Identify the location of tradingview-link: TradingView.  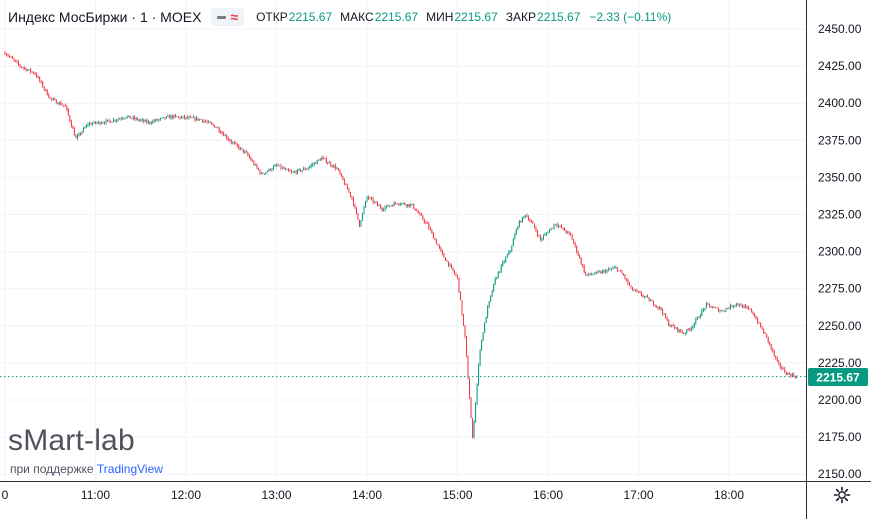
(129, 469).